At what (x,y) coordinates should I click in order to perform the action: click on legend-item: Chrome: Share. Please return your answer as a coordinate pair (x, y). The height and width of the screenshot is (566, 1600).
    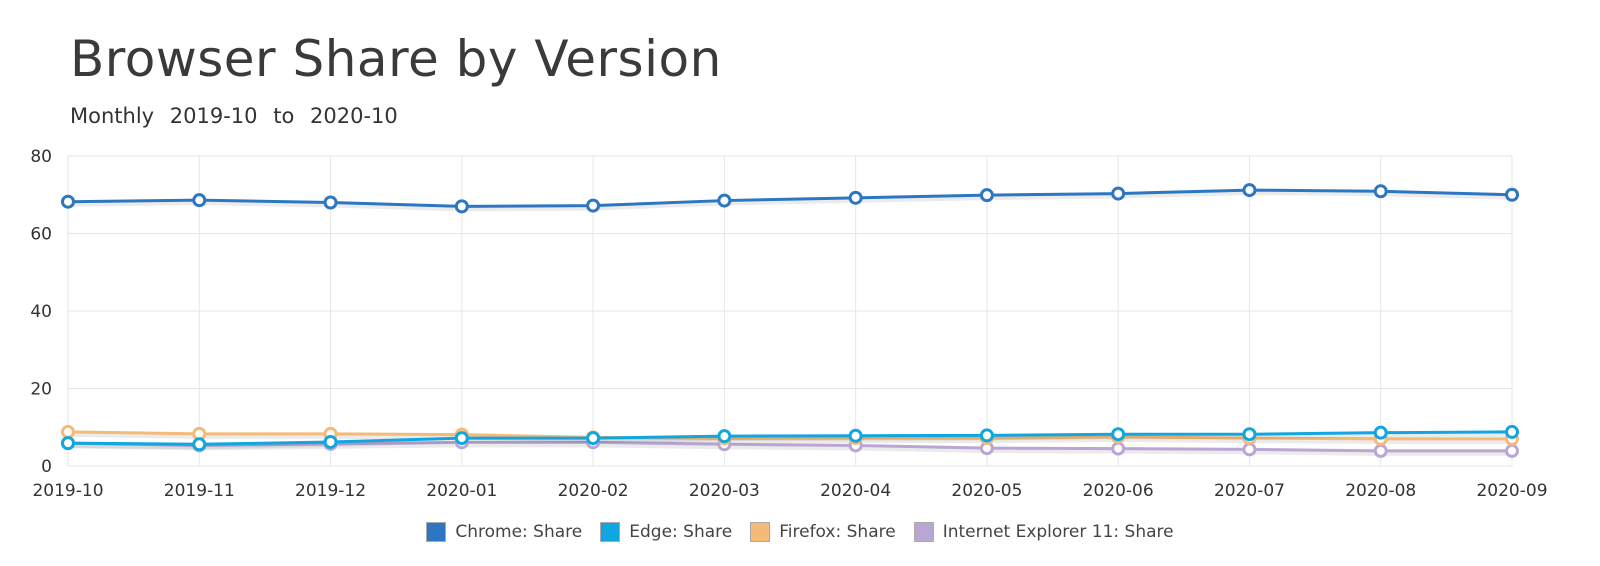
    Looking at the image, I should click on (504, 532).